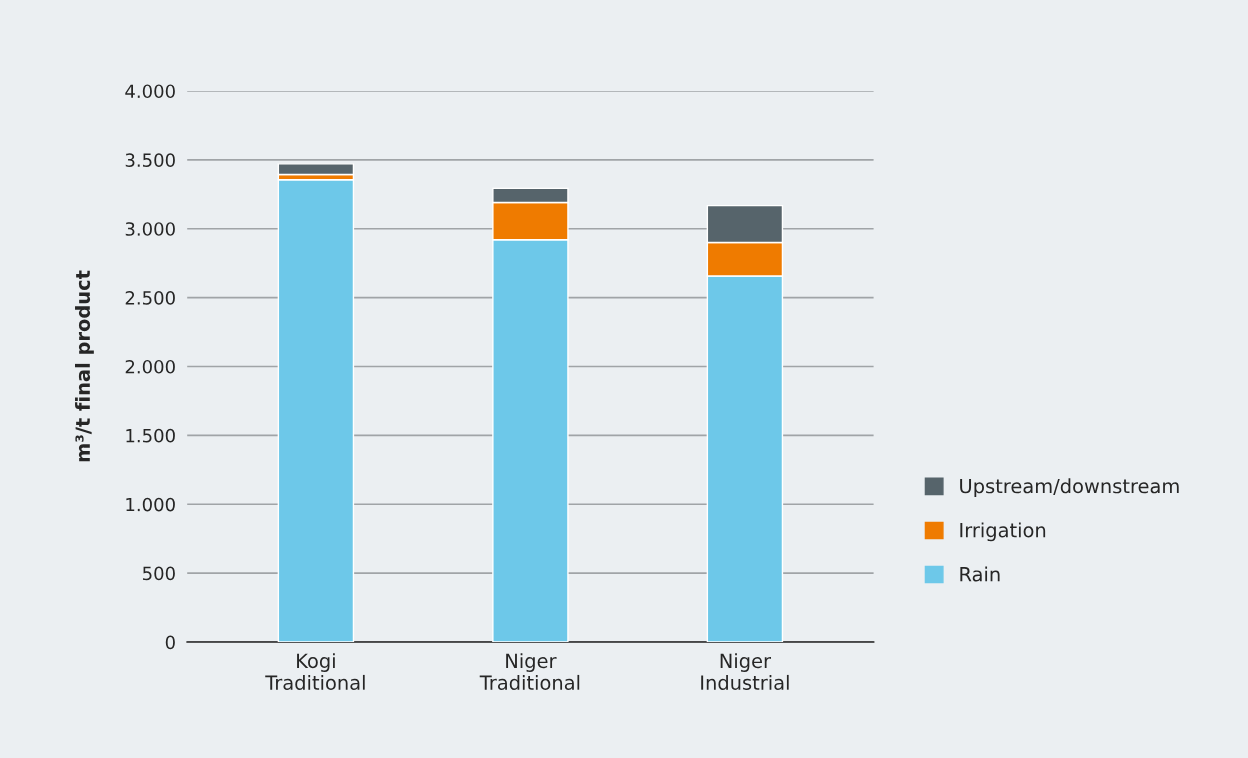  Describe the element at coordinates (150, 160) in the screenshot. I see `y-tick-label: 3.500` at that location.